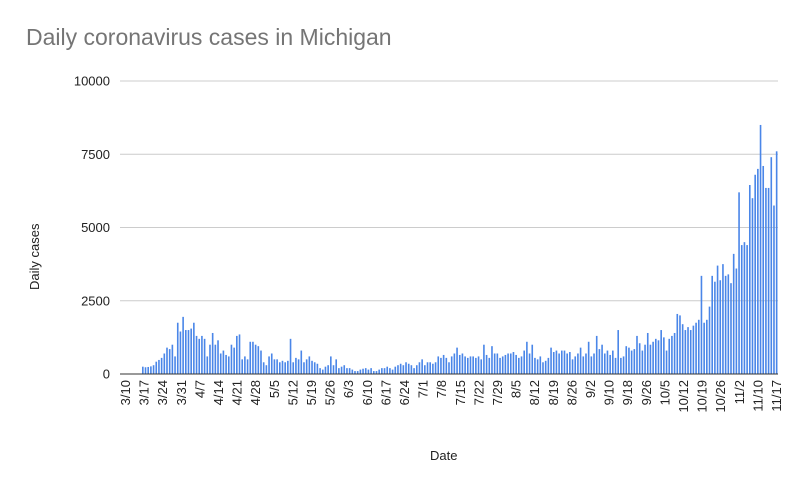  Describe the element at coordinates (95, 227) in the screenshot. I see `y-tick-label: 5000` at that location.